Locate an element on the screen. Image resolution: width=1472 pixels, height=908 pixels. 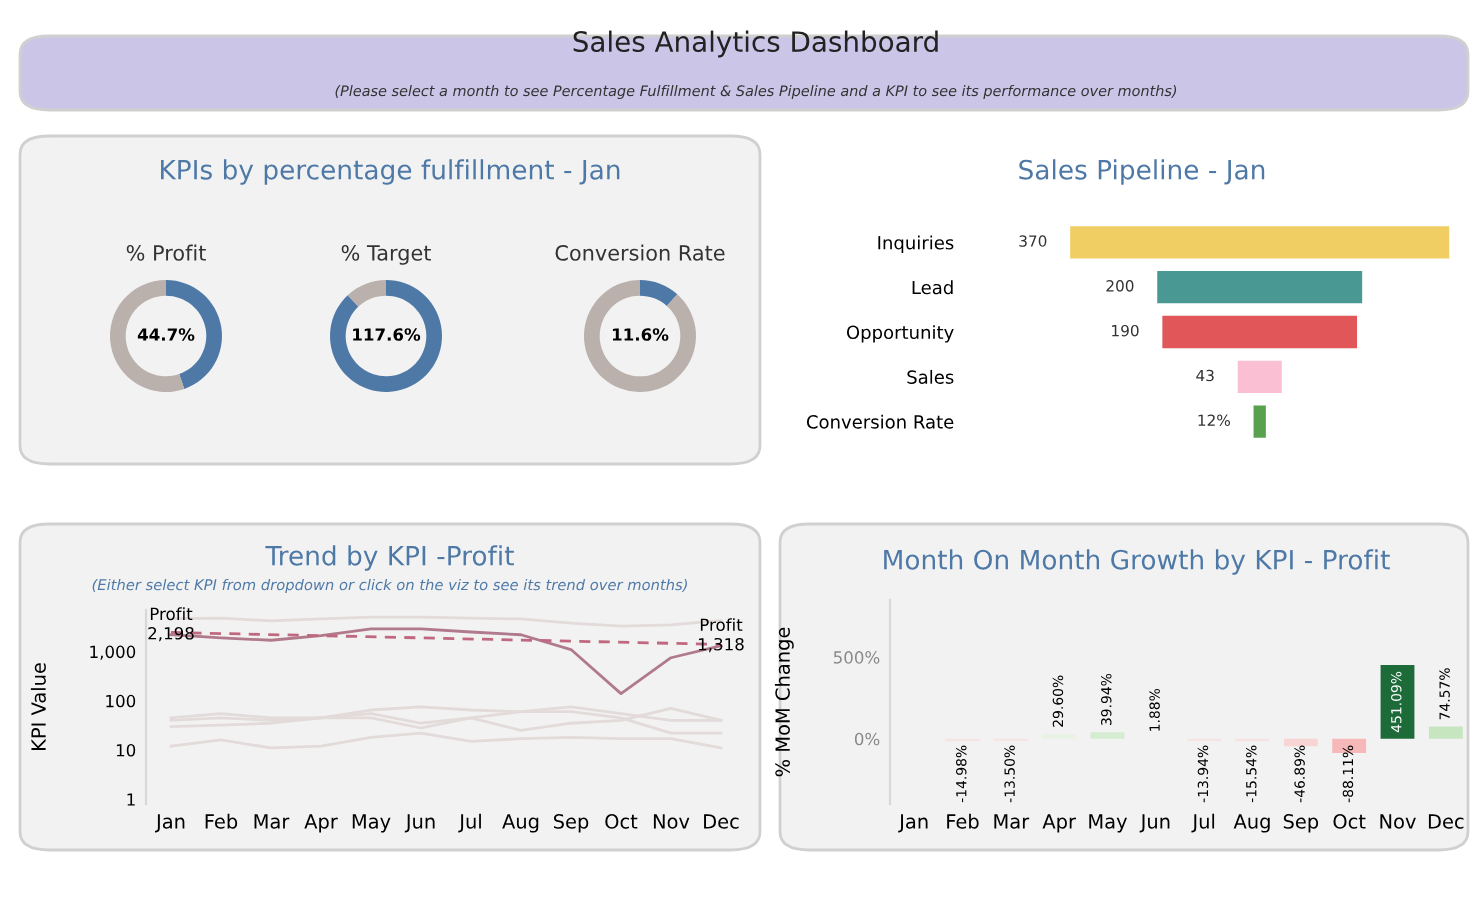
y-axis-title: KPI Value is located at coordinates (38, 706).